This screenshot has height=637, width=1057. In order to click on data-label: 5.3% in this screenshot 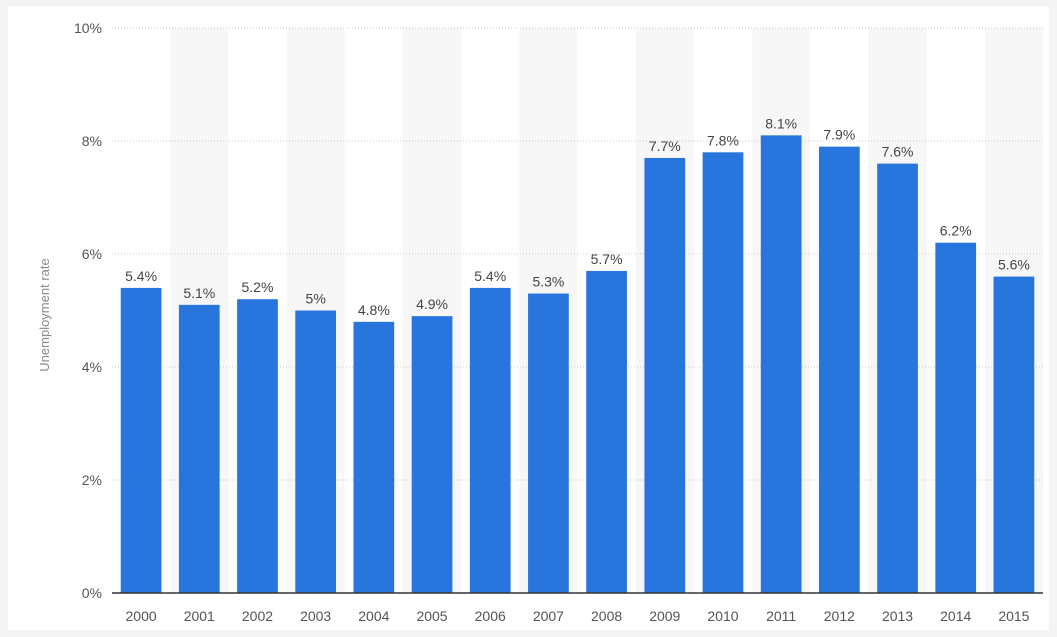, I will do `click(548, 282)`.